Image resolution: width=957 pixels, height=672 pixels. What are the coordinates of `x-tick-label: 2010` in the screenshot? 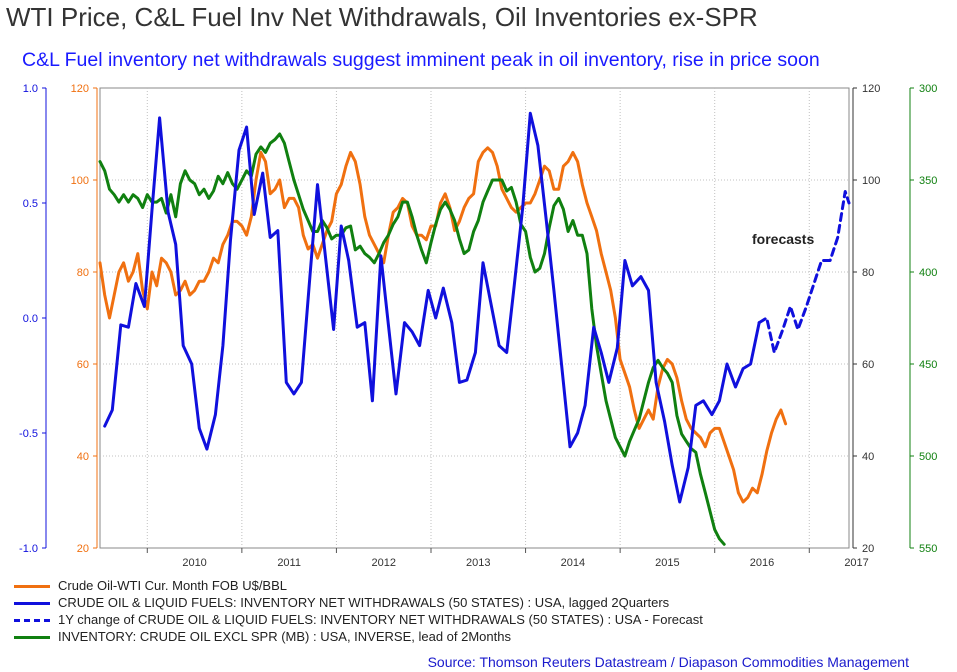 It's located at (194, 563).